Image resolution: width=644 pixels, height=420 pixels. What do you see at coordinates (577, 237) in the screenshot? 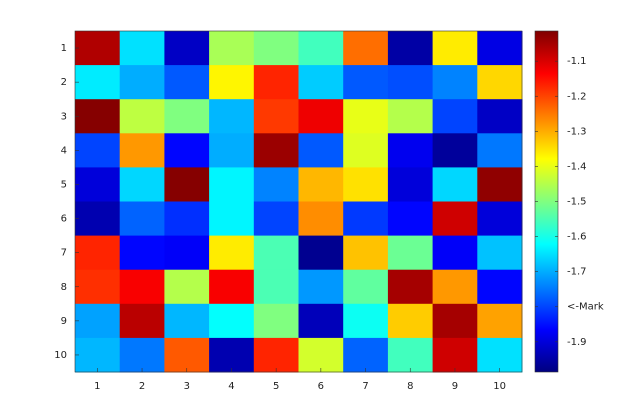
I see `colorbar-tick-label: -1.6` at bounding box center [577, 237].